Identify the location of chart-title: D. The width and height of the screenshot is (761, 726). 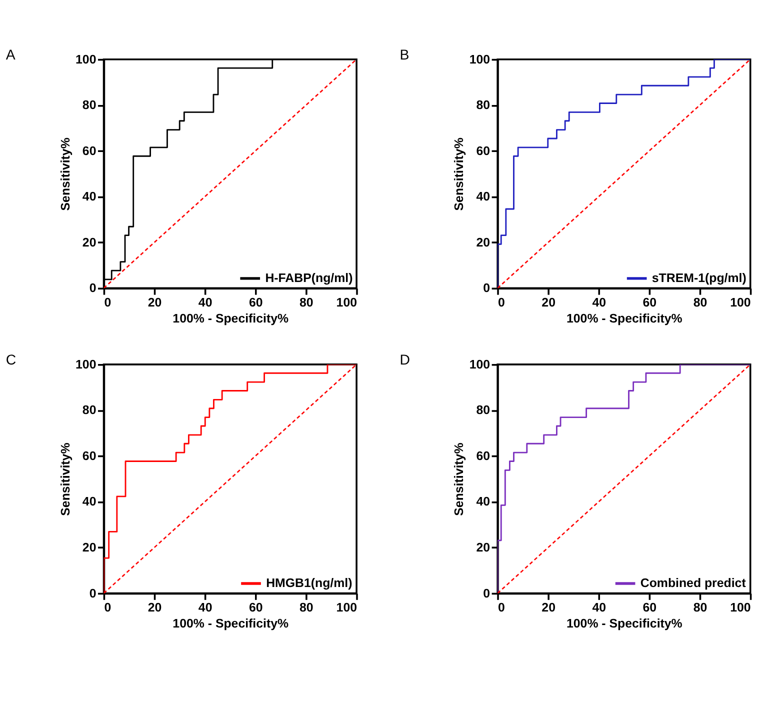
(405, 360).